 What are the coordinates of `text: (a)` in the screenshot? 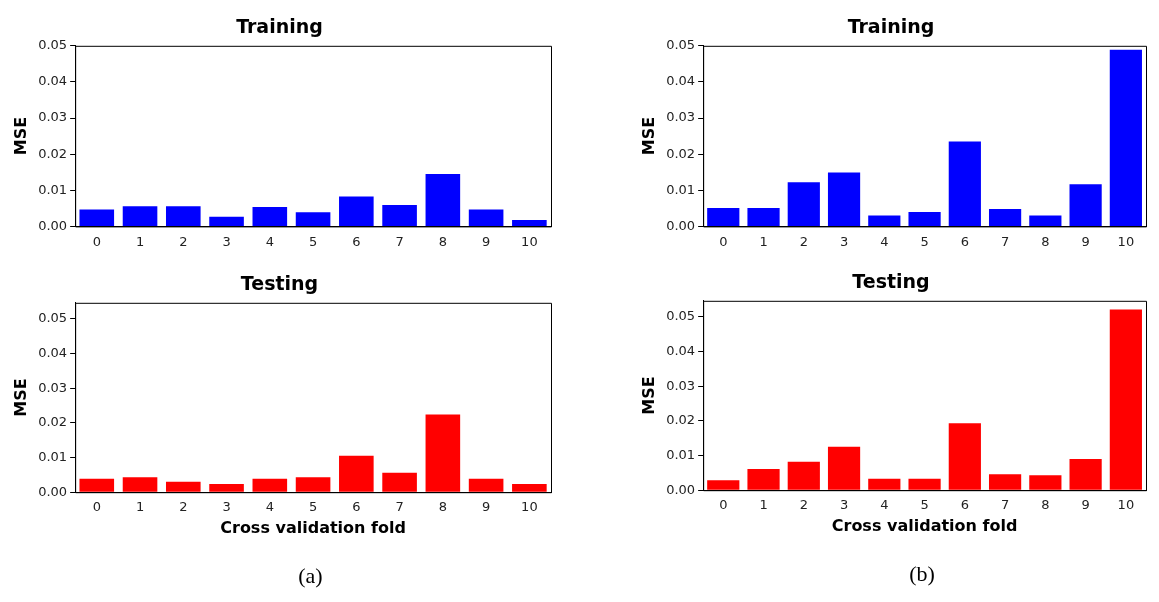 It's located at (310, 576).